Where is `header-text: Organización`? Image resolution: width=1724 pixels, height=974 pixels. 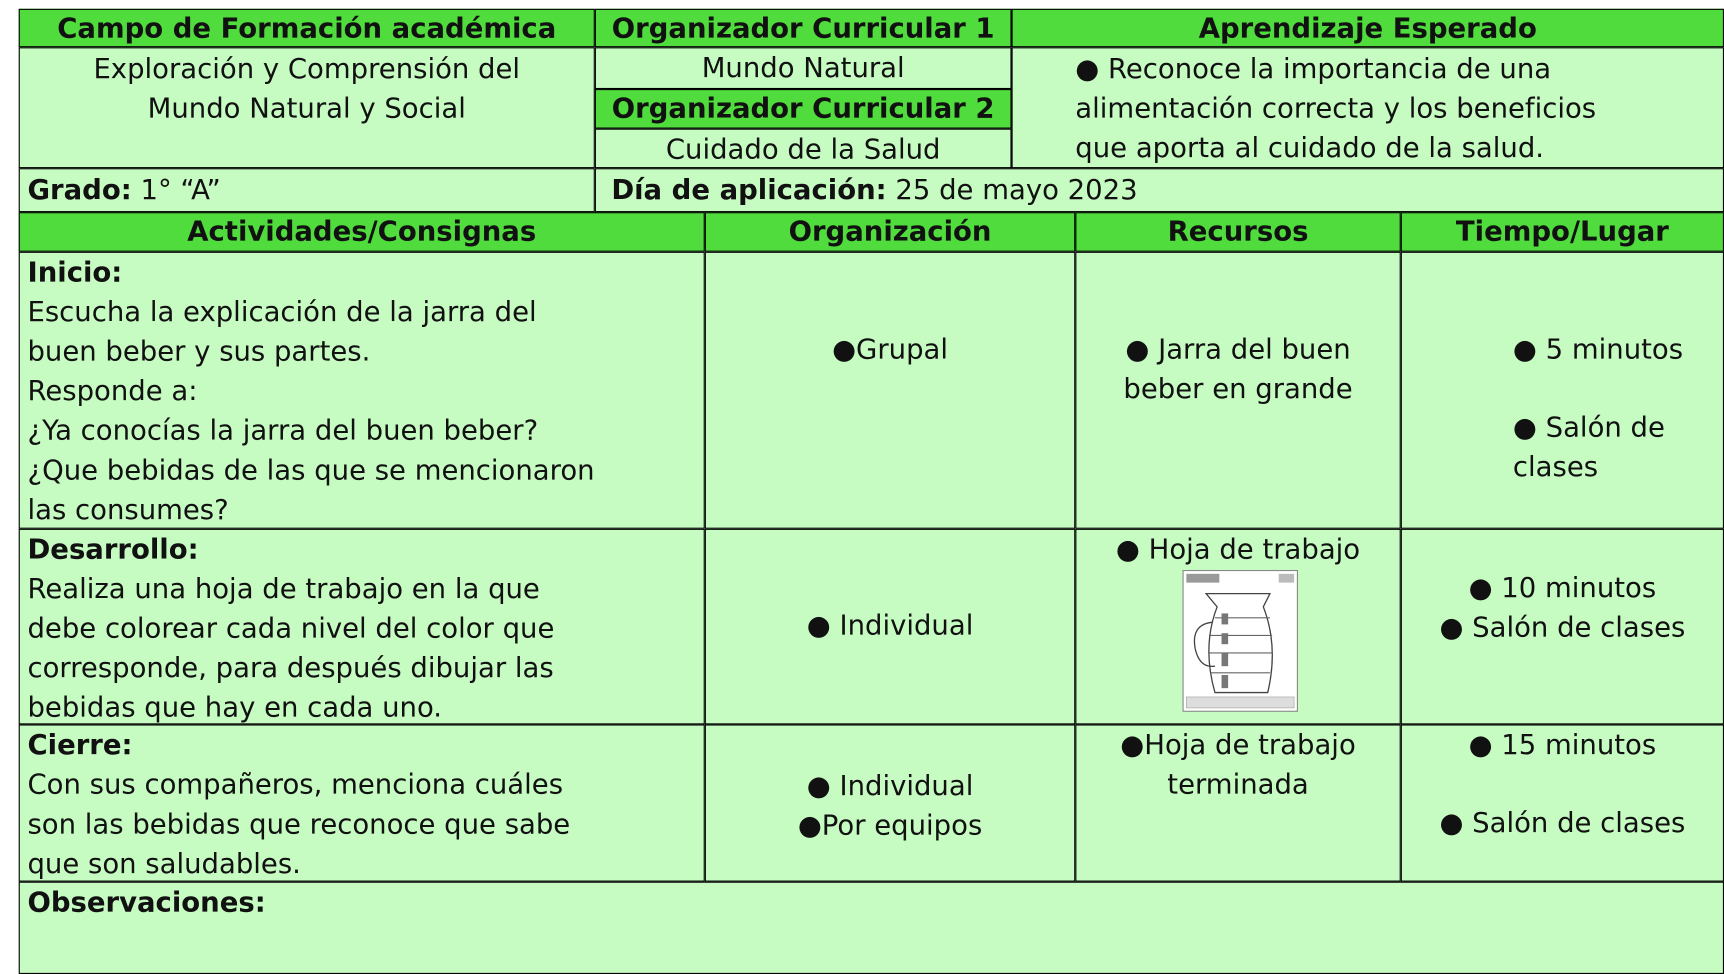
header-text: Organización is located at coordinates (890, 231).